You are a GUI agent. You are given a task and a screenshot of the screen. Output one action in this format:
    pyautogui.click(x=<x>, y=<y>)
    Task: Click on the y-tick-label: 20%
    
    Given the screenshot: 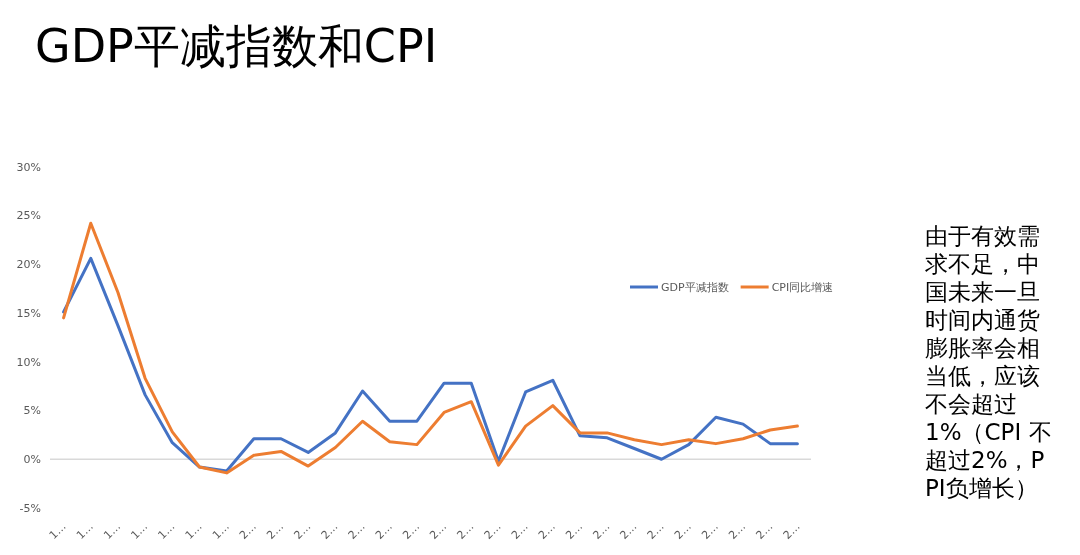 What is the action you would take?
    pyautogui.click(x=28, y=265)
    